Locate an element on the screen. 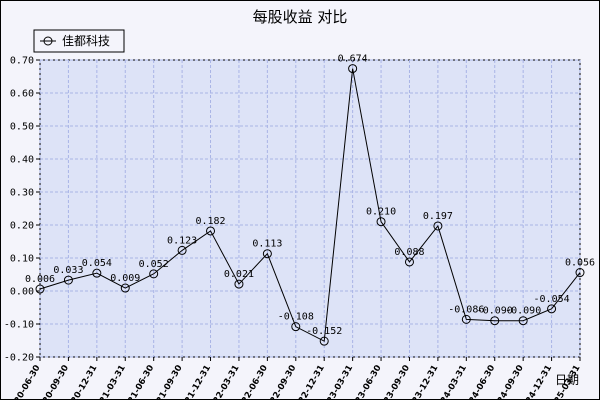 The height and width of the screenshot is (400, 600). y-tick-label: 0.00 is located at coordinates (22, 292).